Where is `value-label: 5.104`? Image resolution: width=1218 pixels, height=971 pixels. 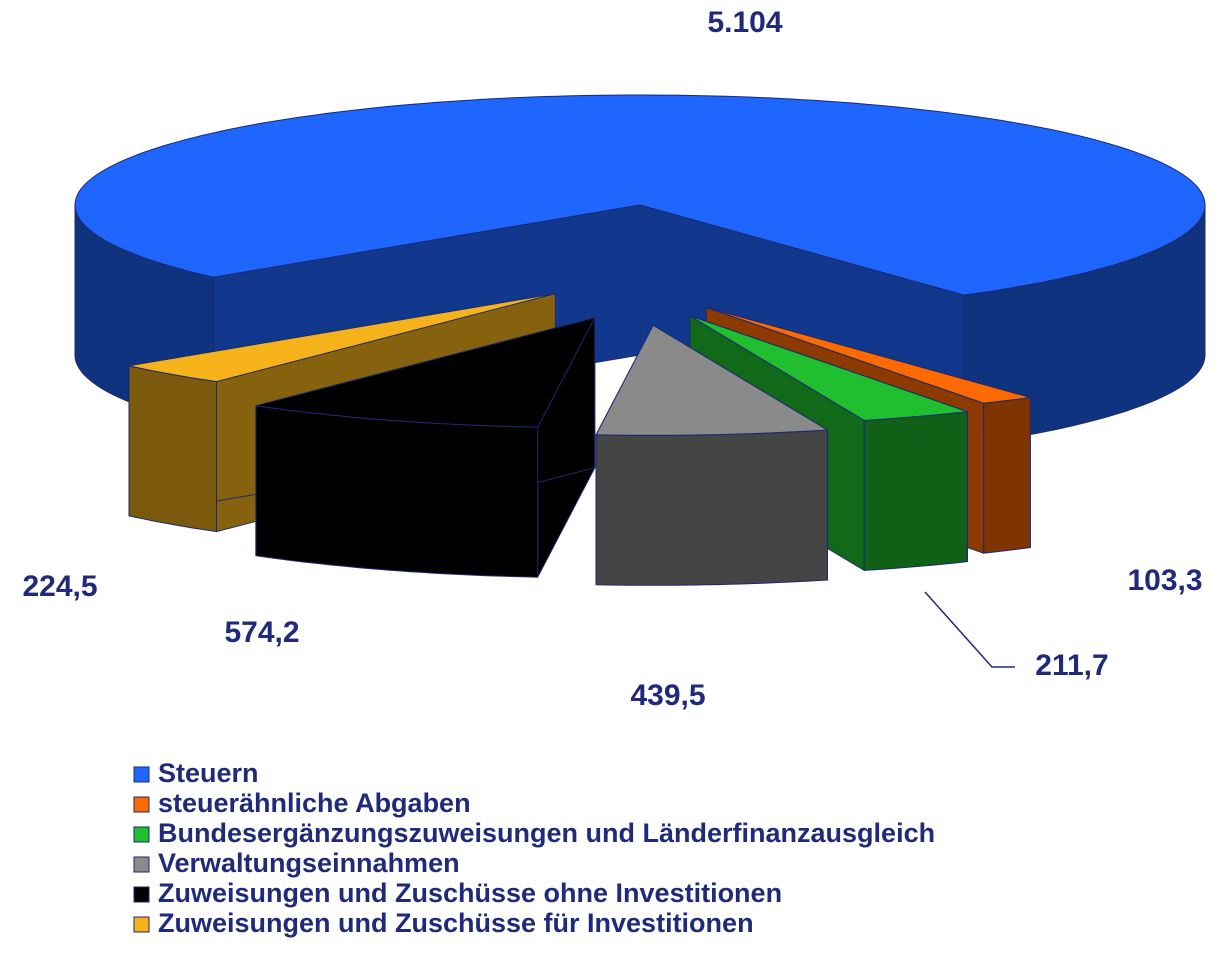
value-label: 5.104 is located at coordinates (744, 22).